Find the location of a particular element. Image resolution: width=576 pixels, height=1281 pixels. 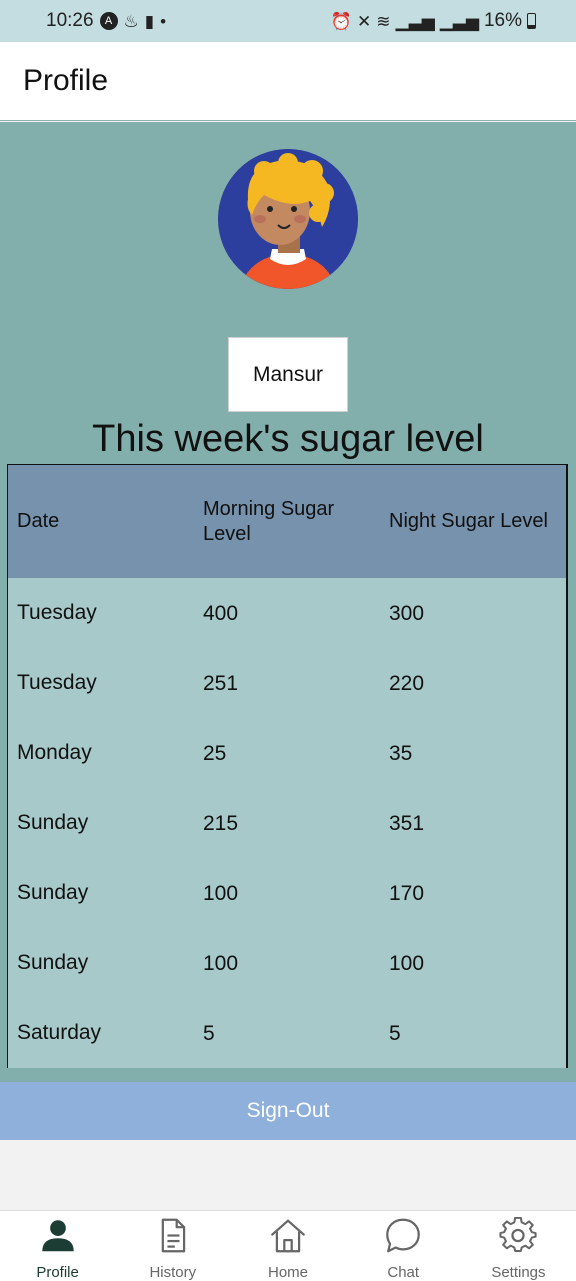

nav-item-chat: Chat is located at coordinates (403, 1246).